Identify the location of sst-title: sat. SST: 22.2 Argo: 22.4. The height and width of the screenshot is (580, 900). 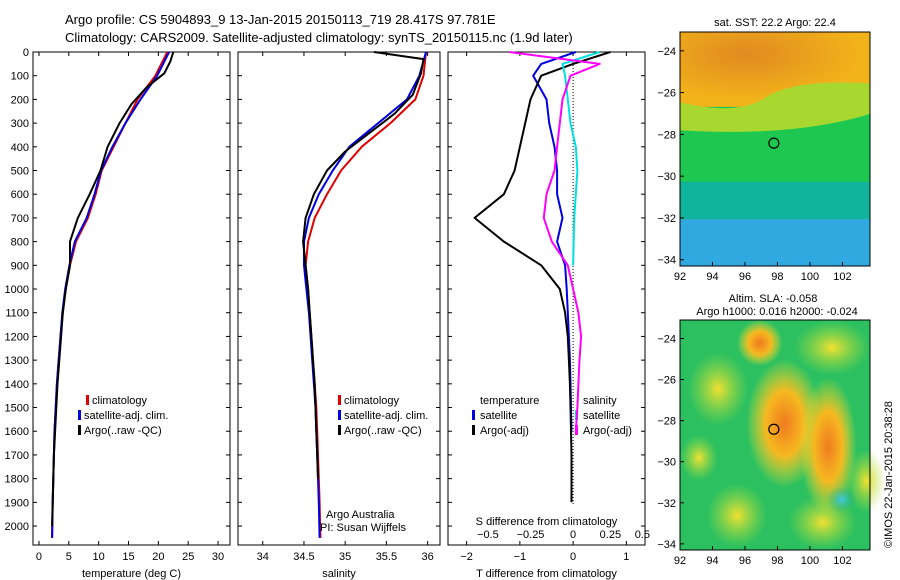
(775, 23).